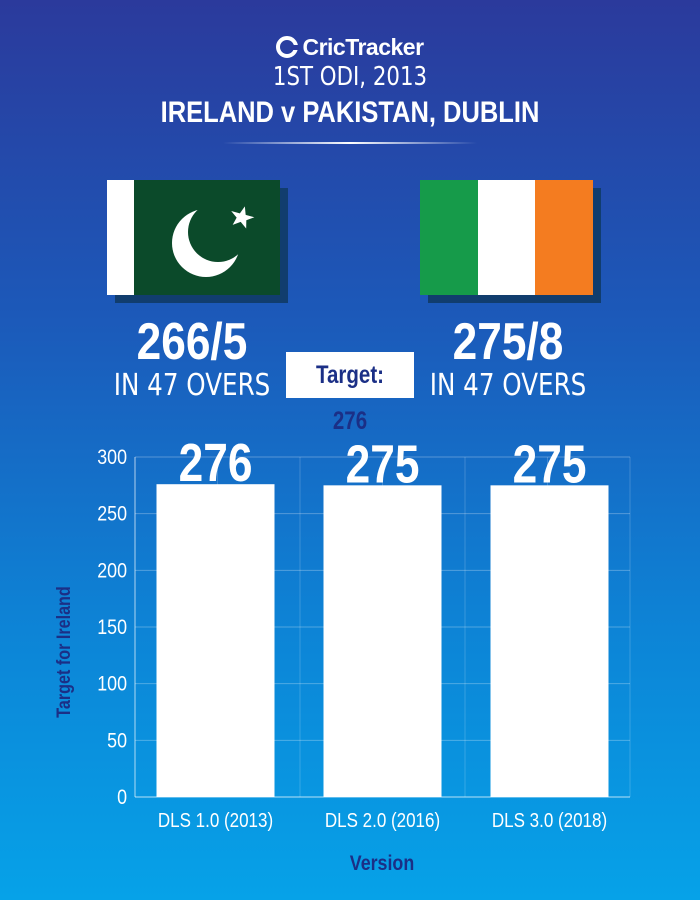  Describe the element at coordinates (288, 47) in the screenshot. I see `crictracker-logo-icon` at that location.